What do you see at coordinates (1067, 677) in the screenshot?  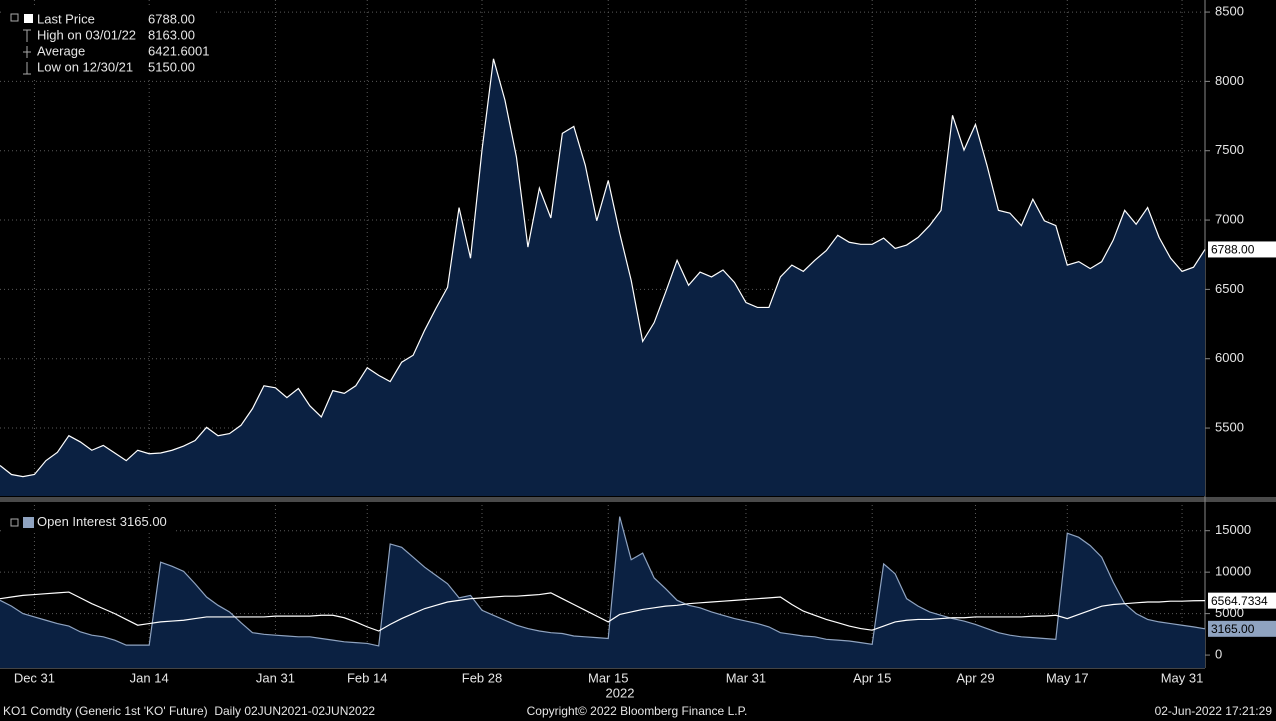 I see `x-tick-label: May 17` at bounding box center [1067, 677].